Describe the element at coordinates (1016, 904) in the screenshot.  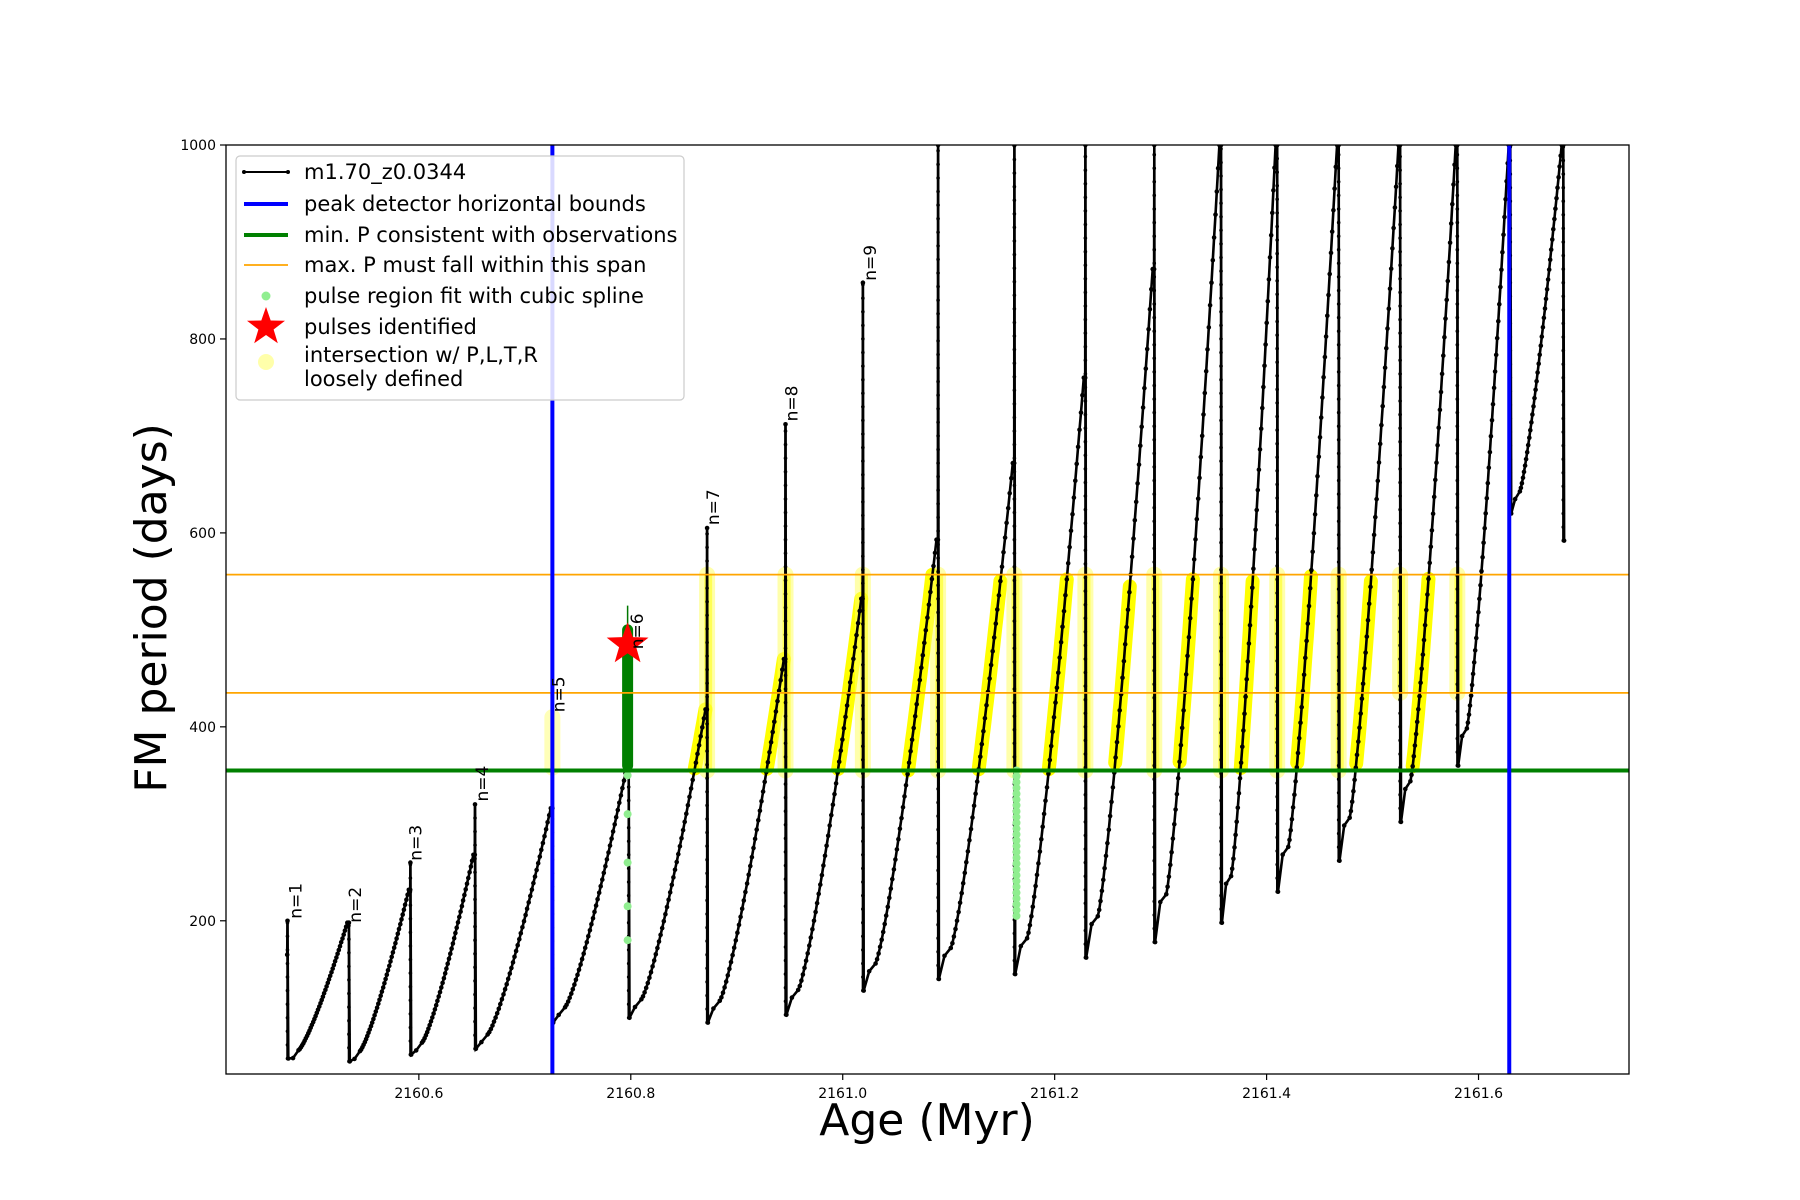
I see `spline-point` at that location.